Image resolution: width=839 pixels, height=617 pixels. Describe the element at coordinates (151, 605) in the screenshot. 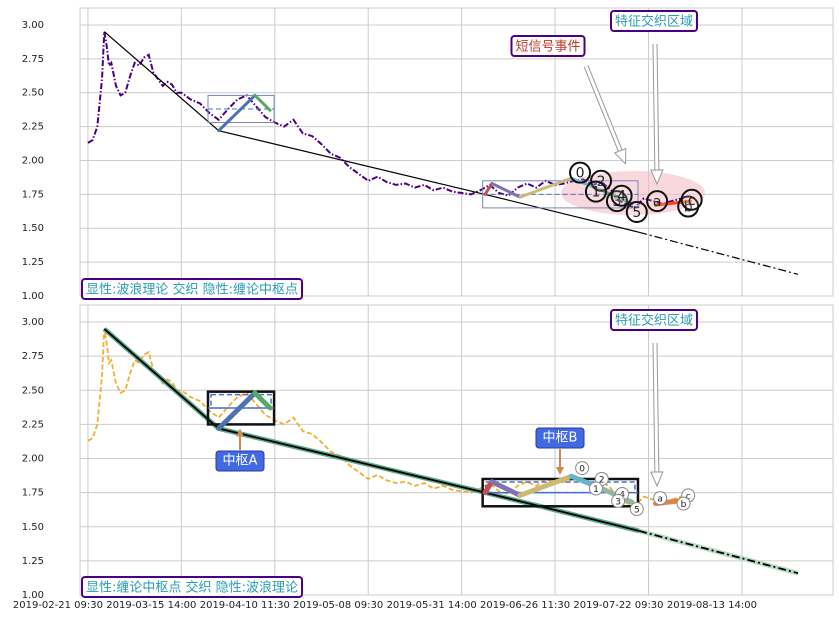

I see `x-tick-label: 2019-03-15 14:00` at that location.